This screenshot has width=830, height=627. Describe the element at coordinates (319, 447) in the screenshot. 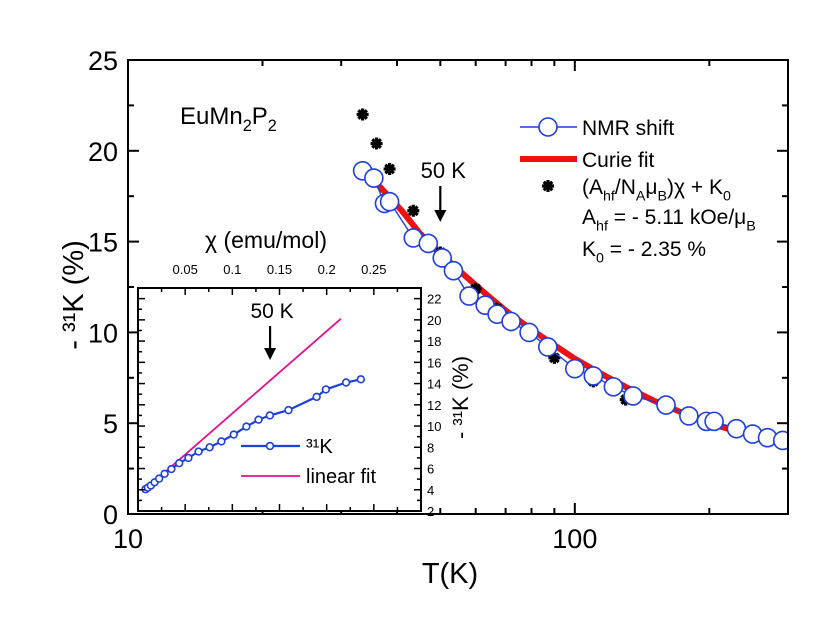

I see `inset-legend-31k-label: ³¹K` at that location.